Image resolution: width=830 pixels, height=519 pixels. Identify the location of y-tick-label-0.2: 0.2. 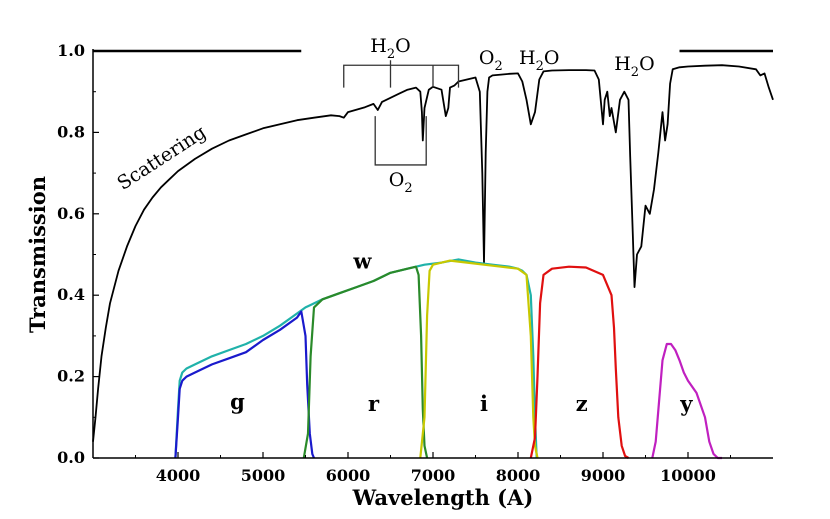
(71, 376).